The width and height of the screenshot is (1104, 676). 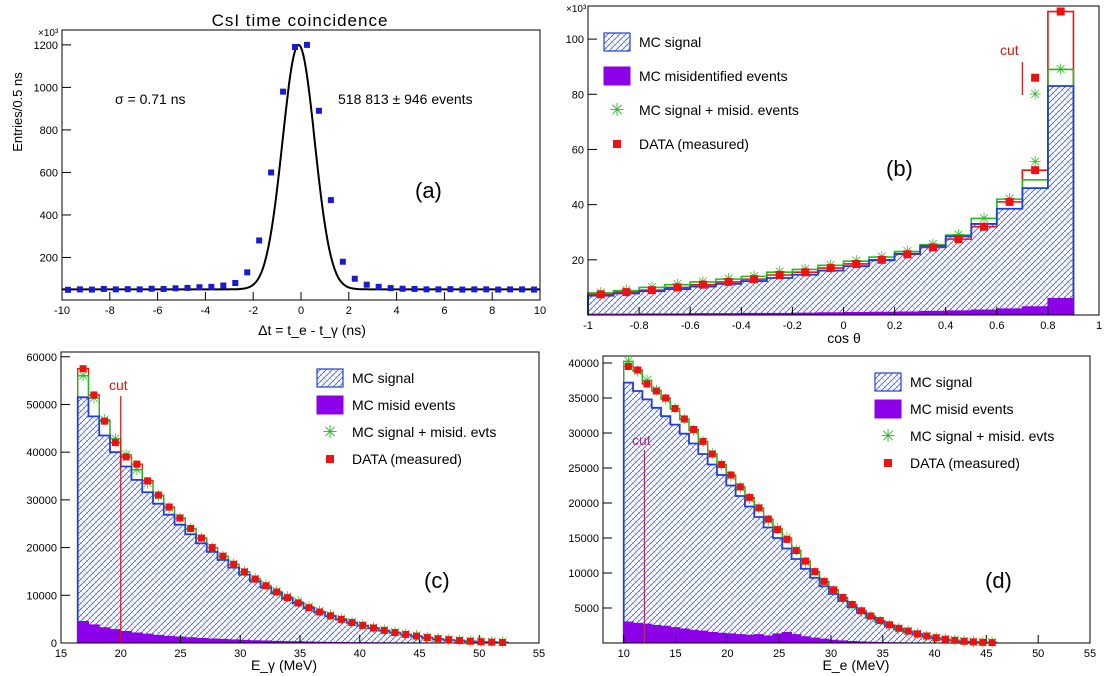 What do you see at coordinates (121, 654) in the screenshot?
I see `panel-c-xtick-label: 20` at bounding box center [121, 654].